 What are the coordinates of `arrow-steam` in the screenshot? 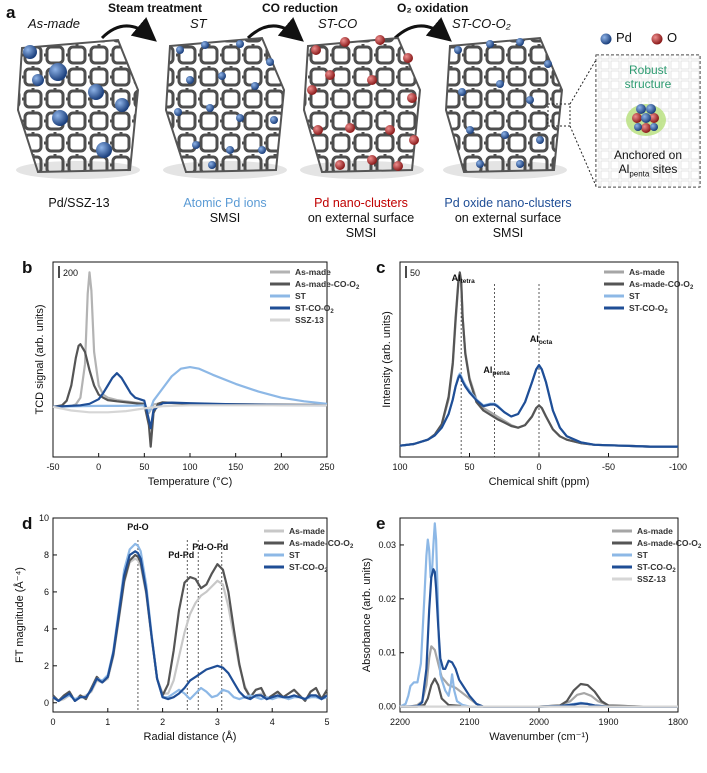 It's located at (128, 29).